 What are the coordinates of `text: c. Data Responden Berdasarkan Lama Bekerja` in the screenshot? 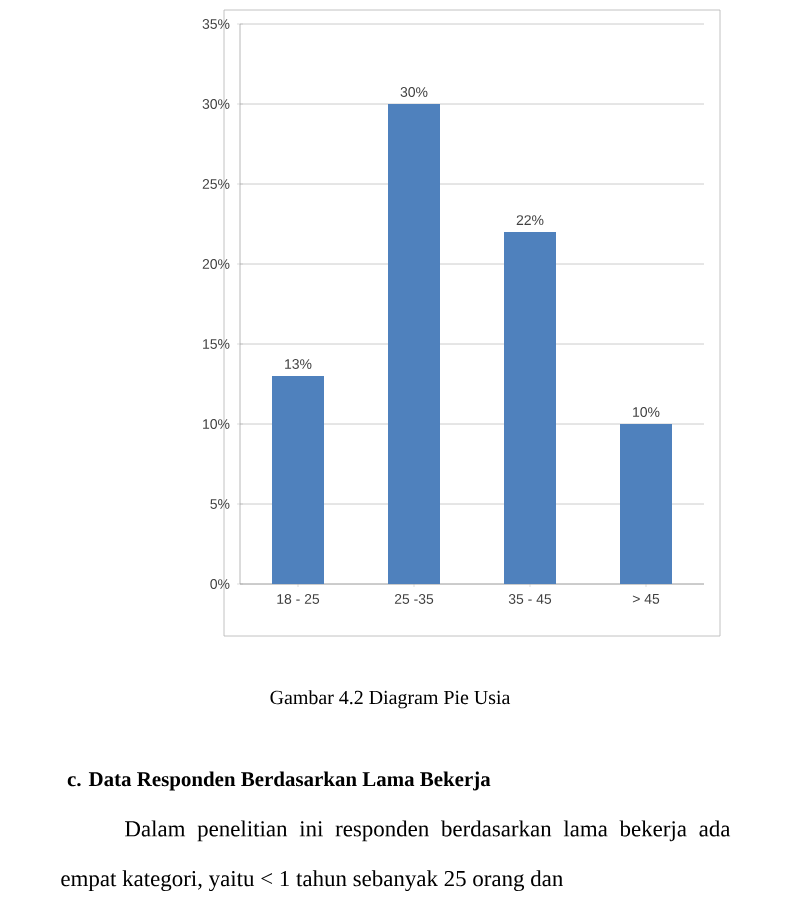 It's located at (279, 781).